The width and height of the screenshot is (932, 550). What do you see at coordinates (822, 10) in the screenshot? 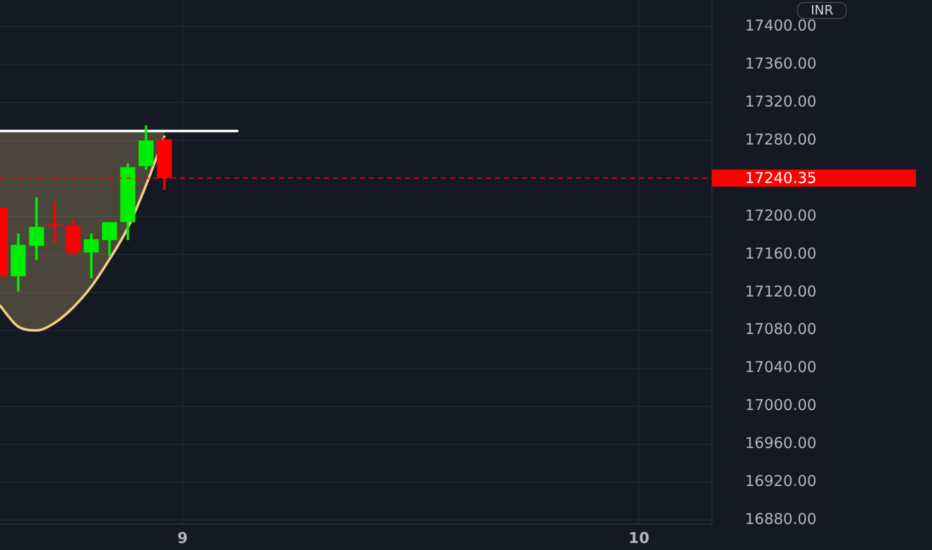
I see `y-axis-title: INR` at bounding box center [822, 10].